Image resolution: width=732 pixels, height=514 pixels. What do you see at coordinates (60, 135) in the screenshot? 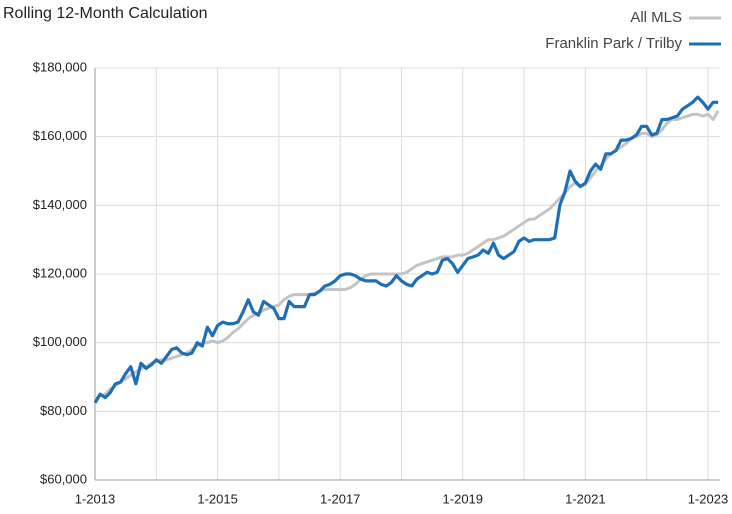
I see `y-tick-label: $160,000` at bounding box center [60, 135].